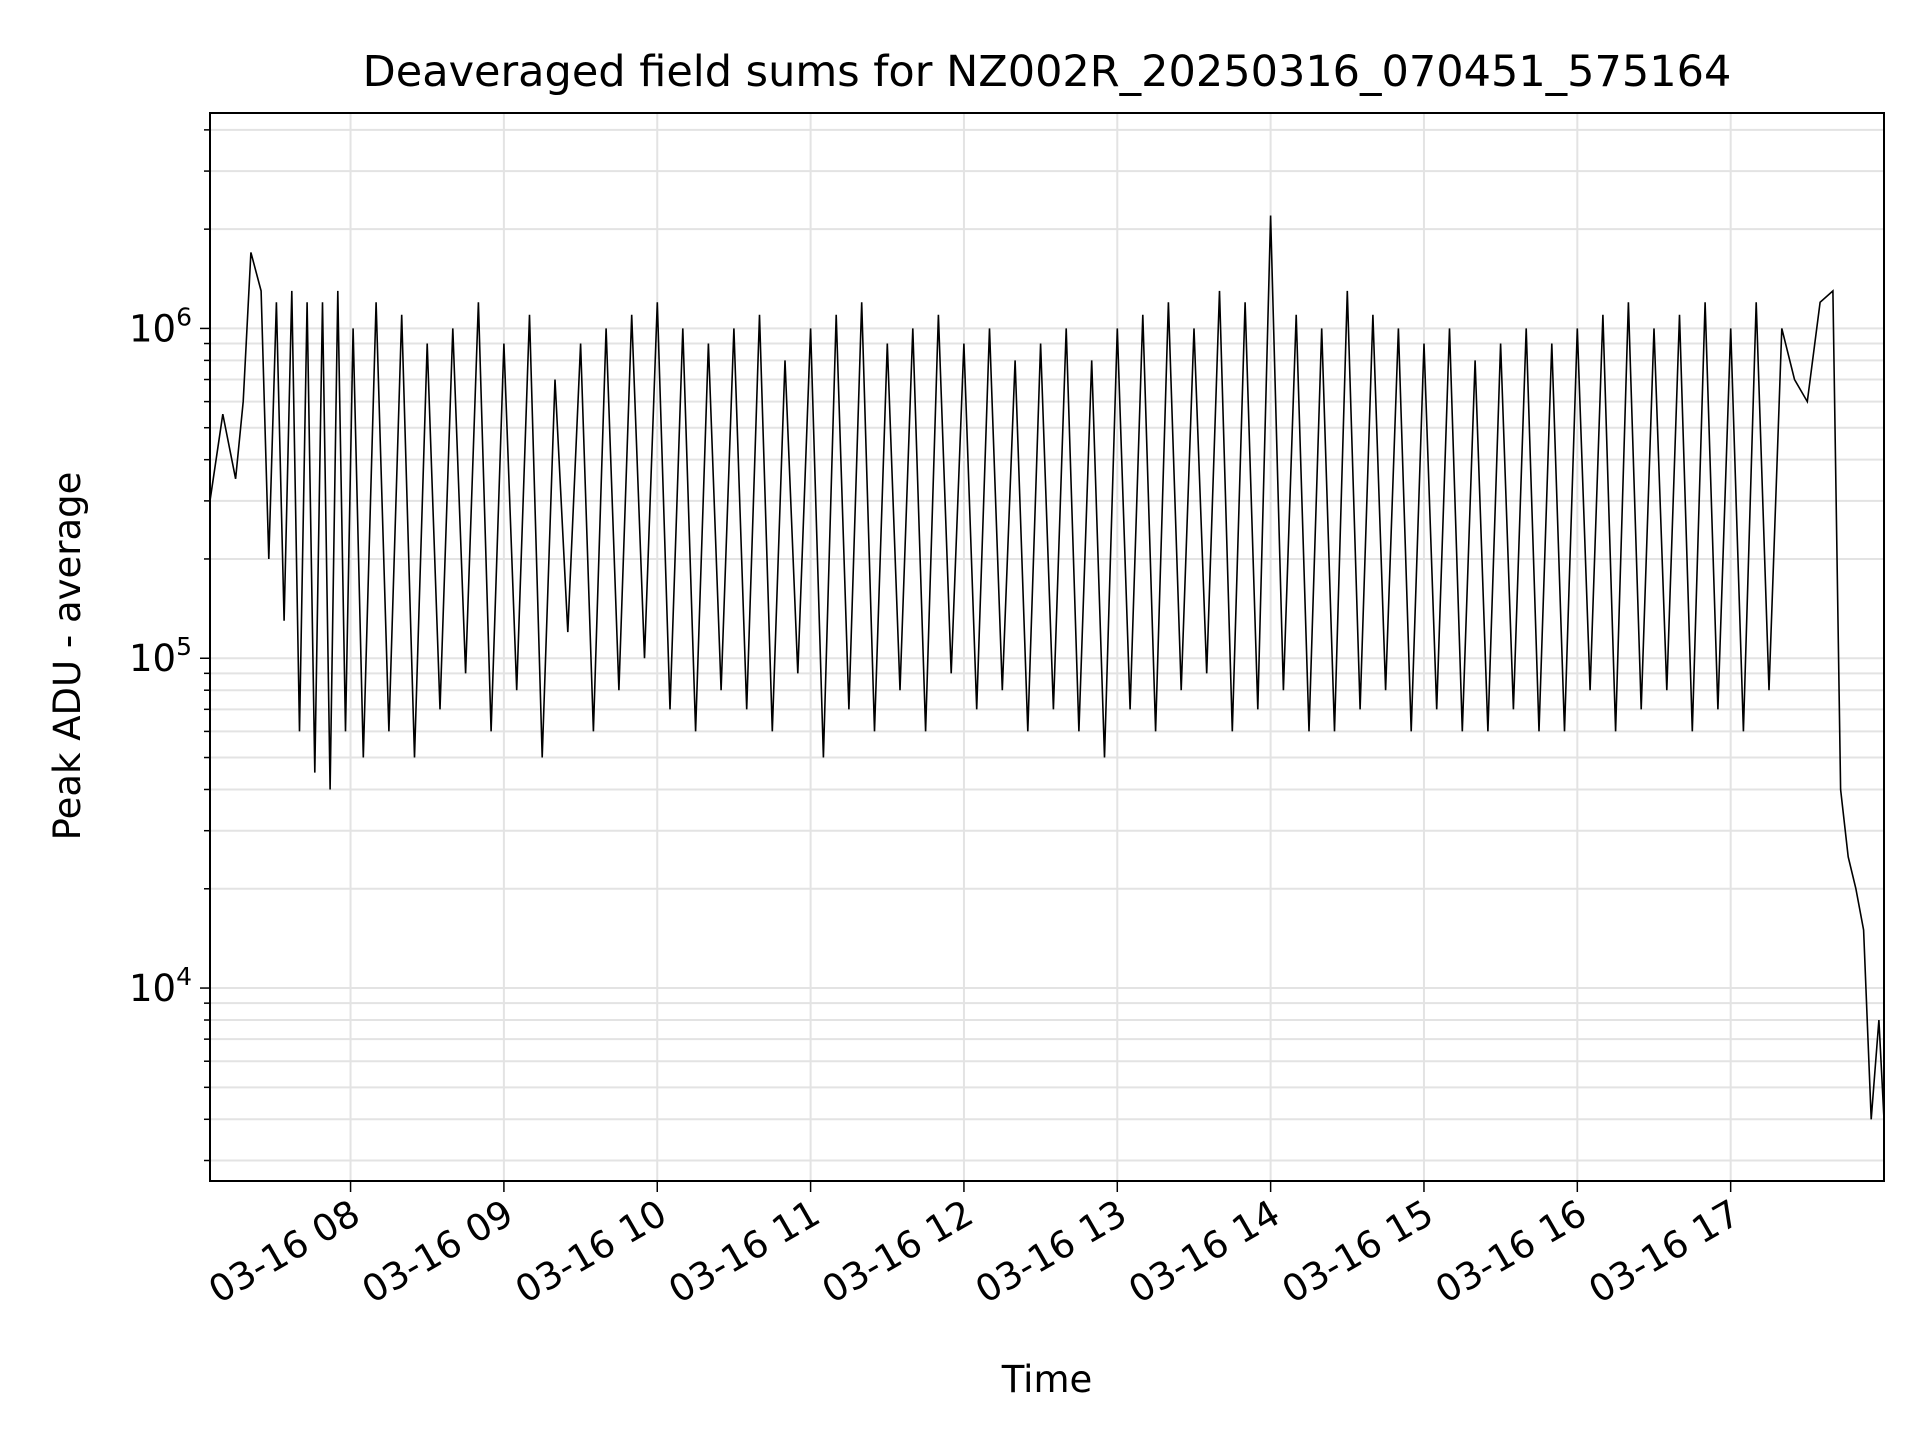 The image size is (1920, 1440). I want to click on x-tick-label: 03-16 17, so click(1665, 1252).